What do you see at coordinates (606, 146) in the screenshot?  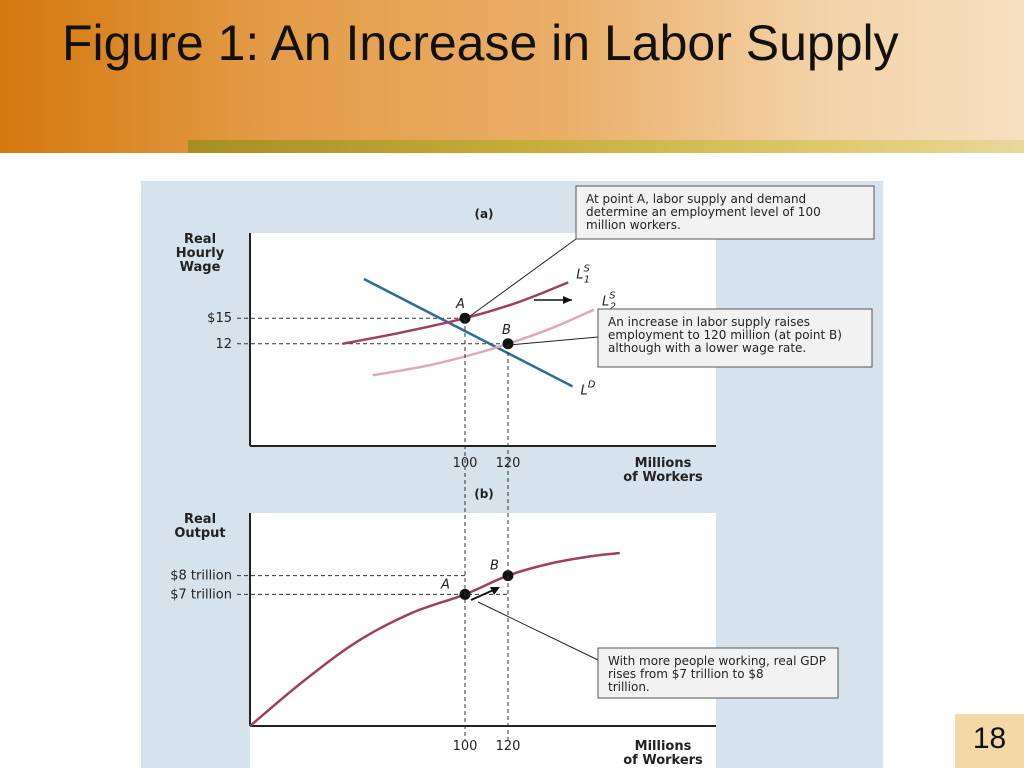 I see `header-stripe` at bounding box center [606, 146].